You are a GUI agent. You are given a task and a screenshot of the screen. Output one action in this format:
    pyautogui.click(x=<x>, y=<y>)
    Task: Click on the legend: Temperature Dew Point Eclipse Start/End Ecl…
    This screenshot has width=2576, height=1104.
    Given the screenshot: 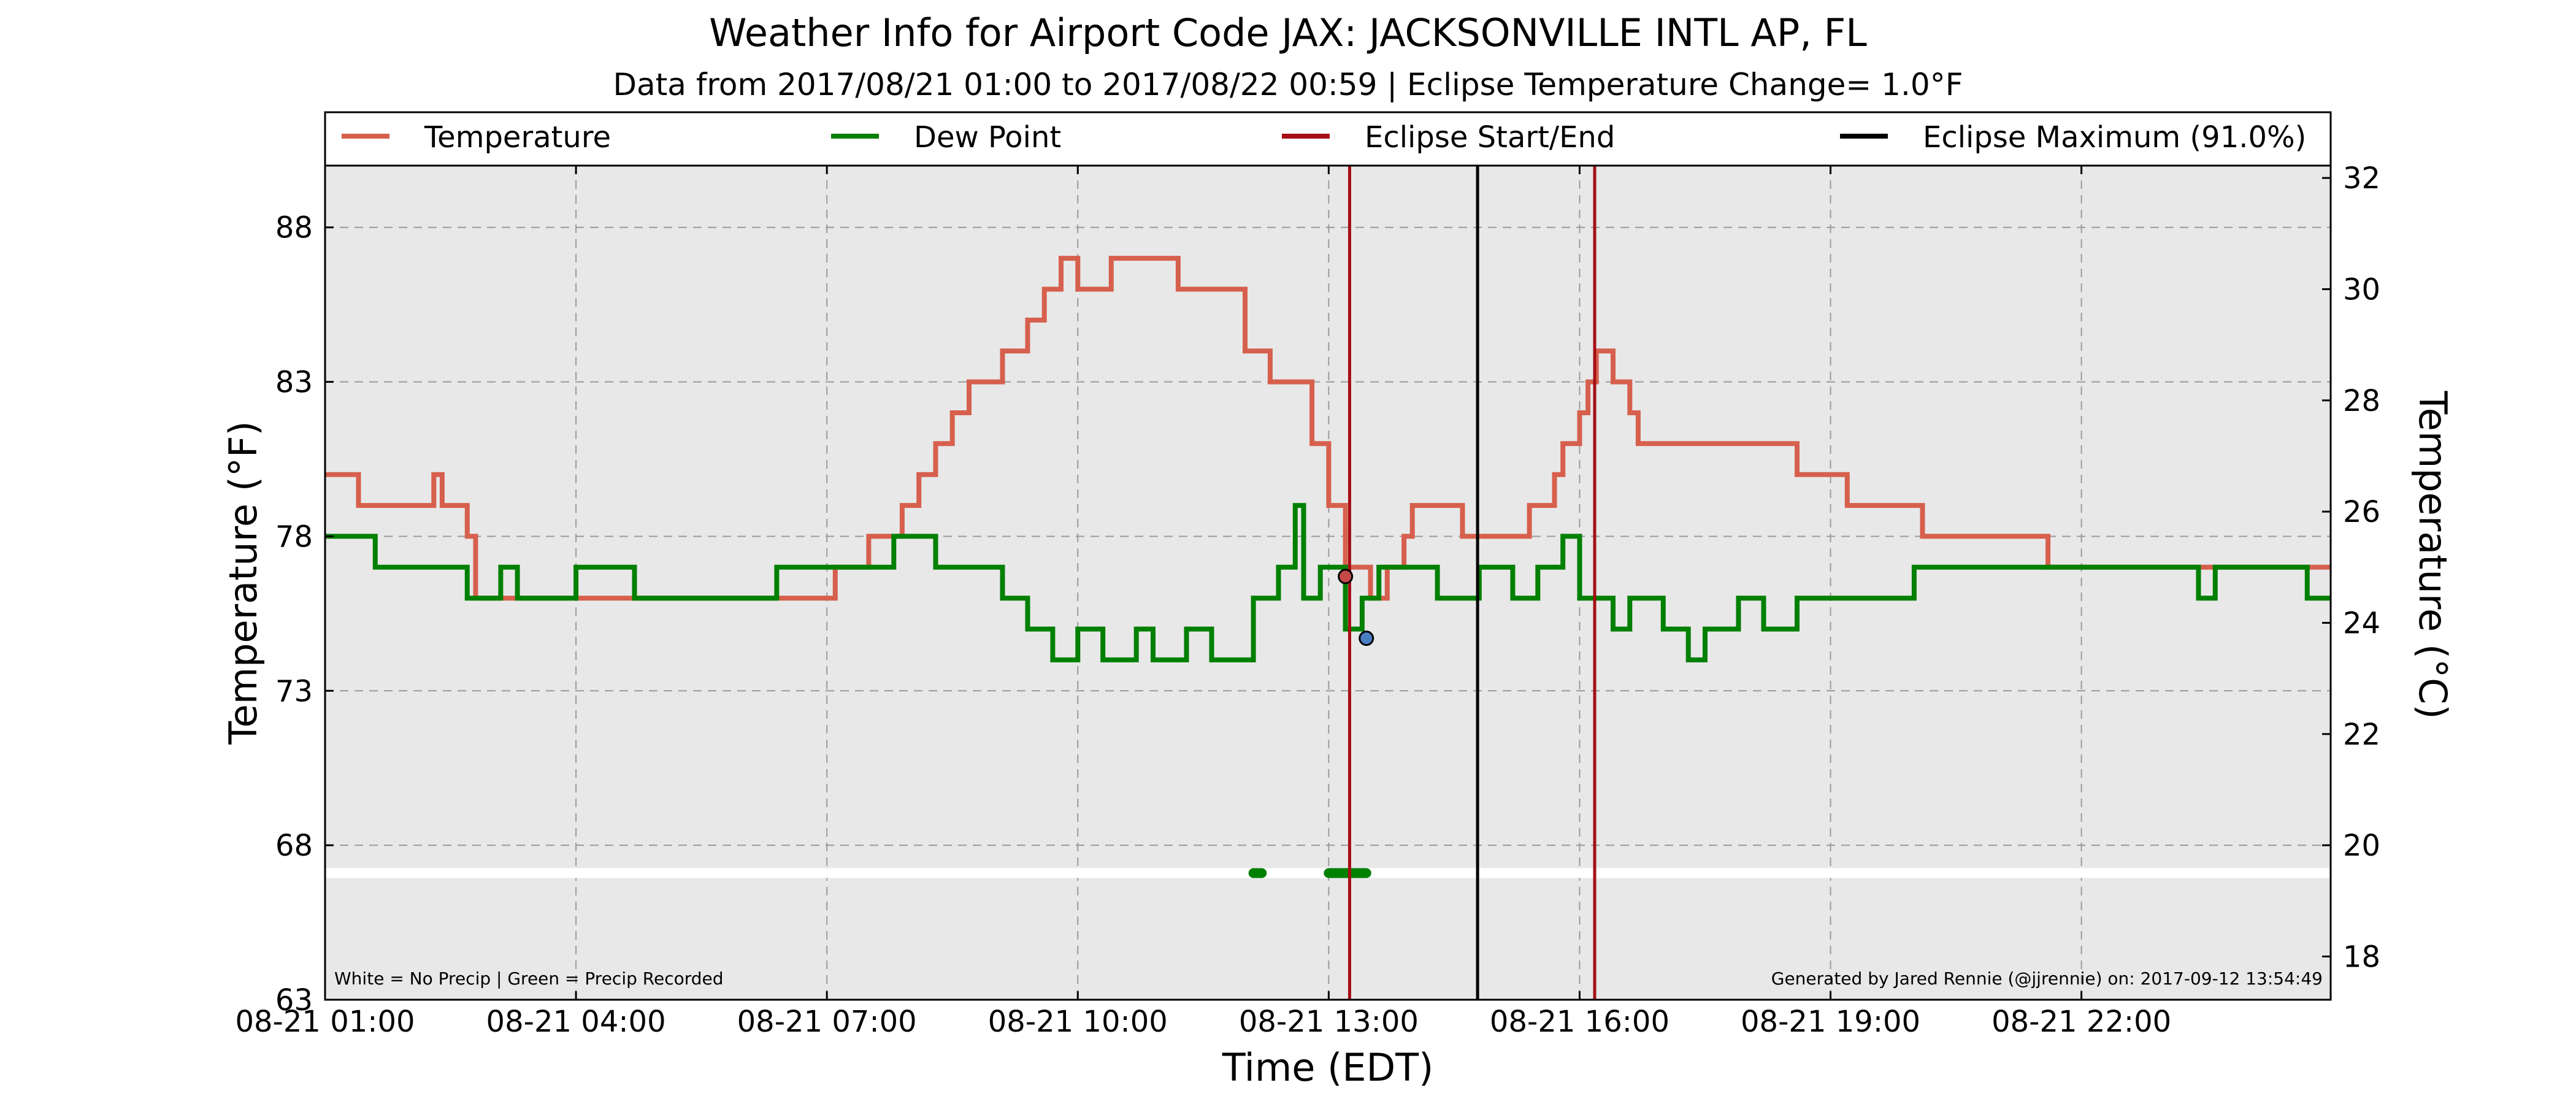 What is the action you would take?
    pyautogui.click(x=1324, y=137)
    